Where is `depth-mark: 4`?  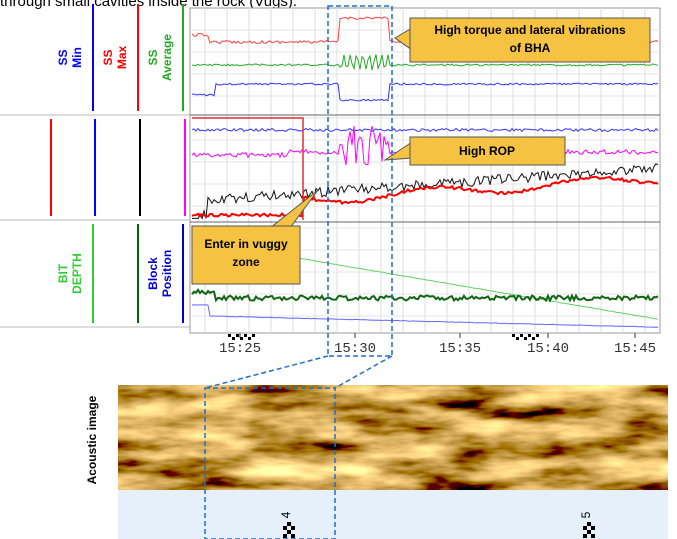
depth-mark: 4 is located at coordinates (286, 514).